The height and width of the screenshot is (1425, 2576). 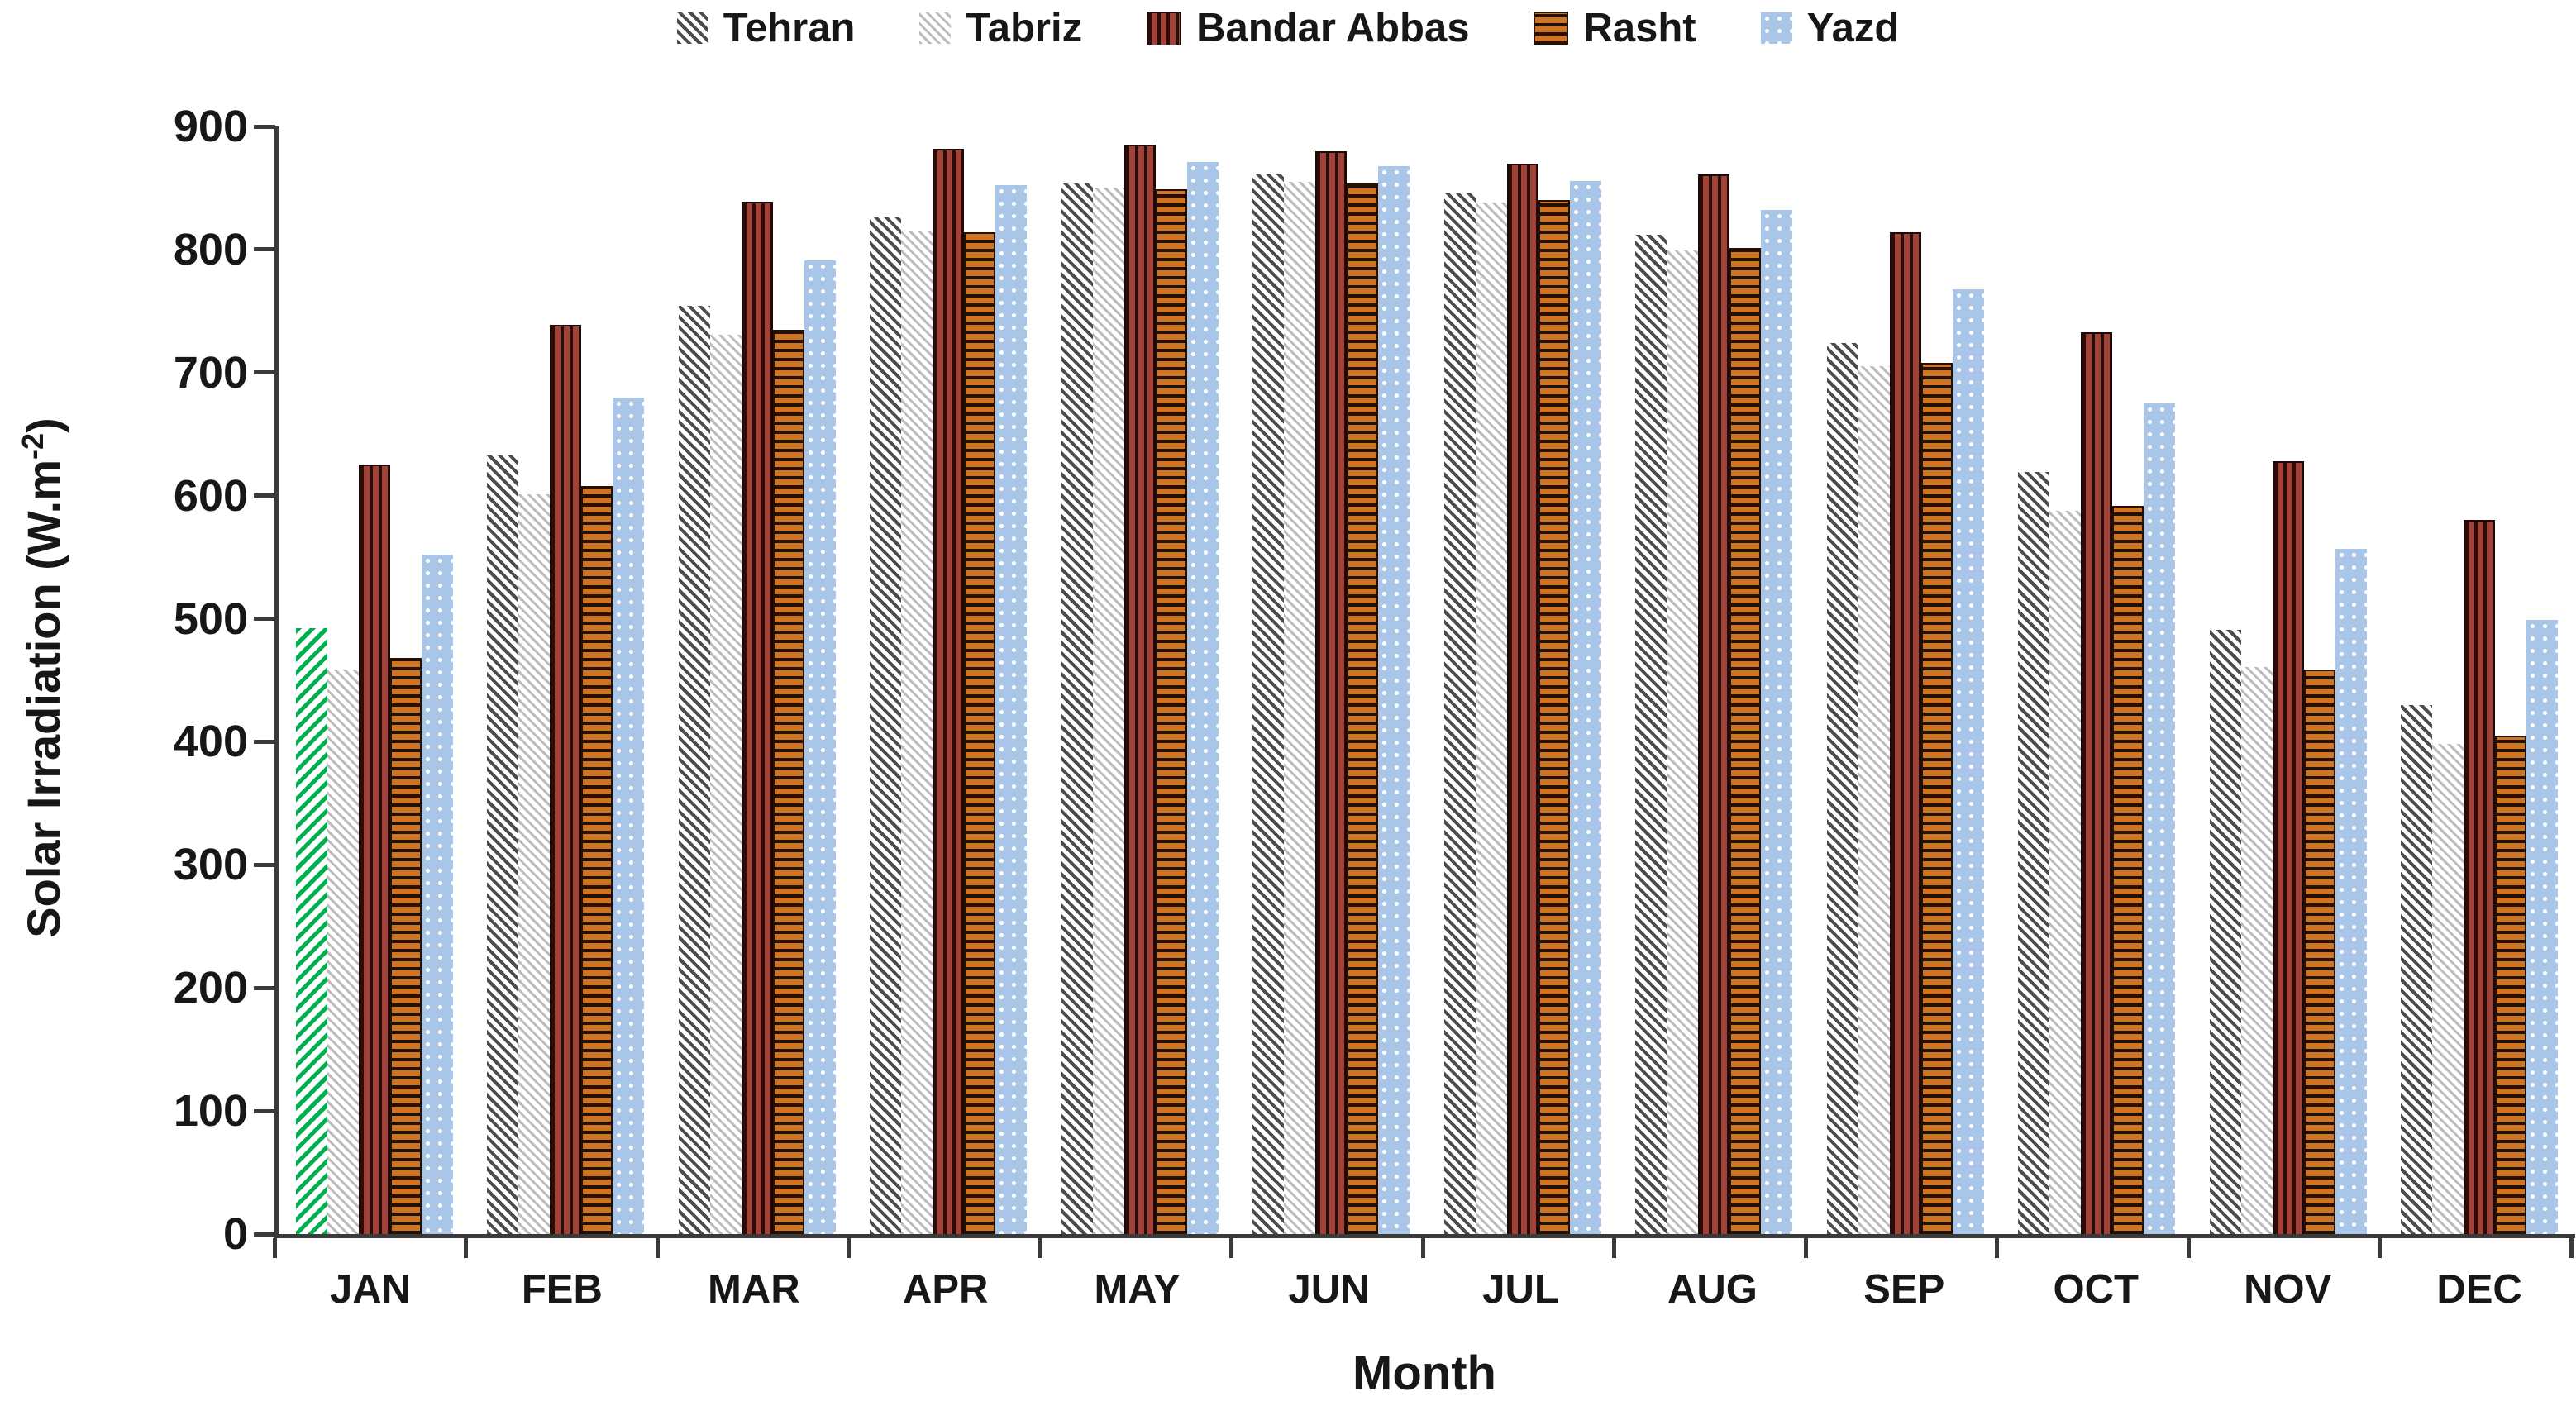 What do you see at coordinates (2542, 927) in the screenshot?
I see `bar-yazd-dec` at bounding box center [2542, 927].